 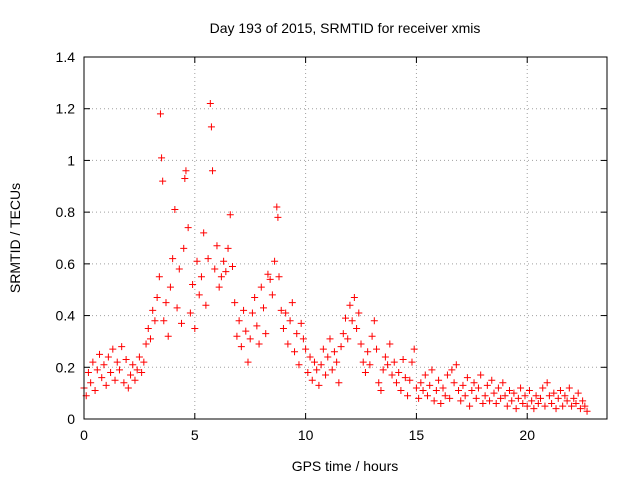 What do you see at coordinates (15, 238) in the screenshot?
I see `y-axis-title: SRMTID / TECUs` at bounding box center [15, 238].